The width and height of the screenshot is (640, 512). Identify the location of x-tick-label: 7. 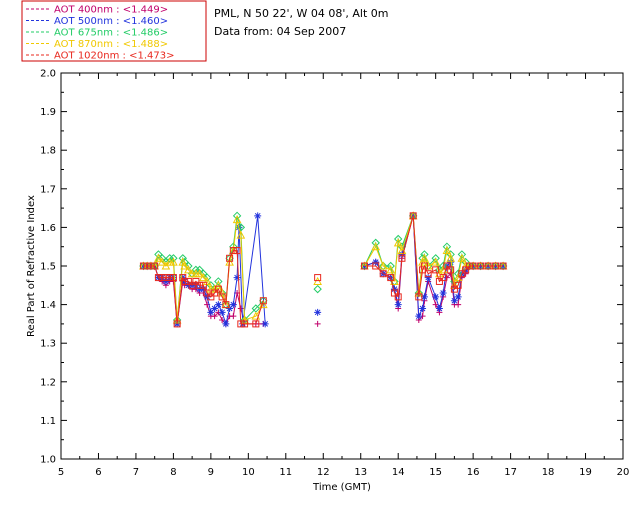
(136, 472).